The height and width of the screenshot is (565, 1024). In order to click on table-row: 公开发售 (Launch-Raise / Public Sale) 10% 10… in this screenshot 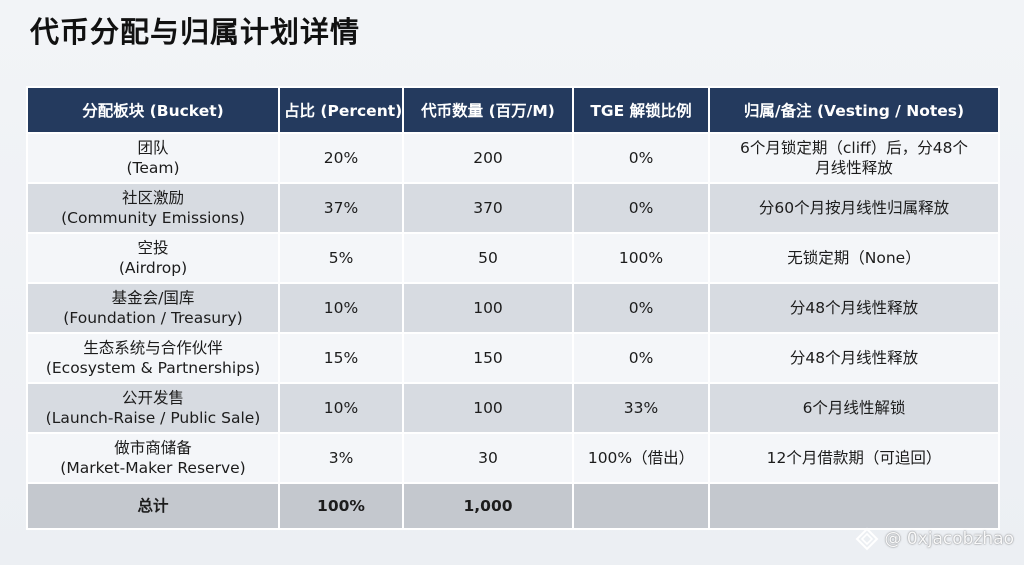, I will do `click(513, 408)`.